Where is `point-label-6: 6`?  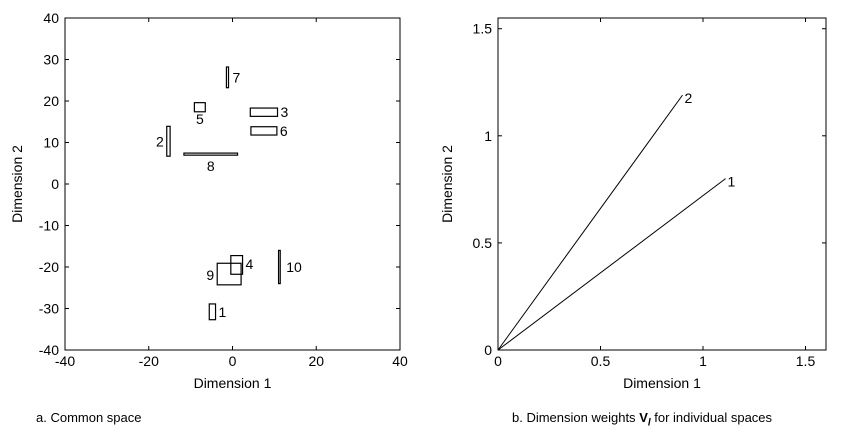 point-label-6: 6 is located at coordinates (284, 131).